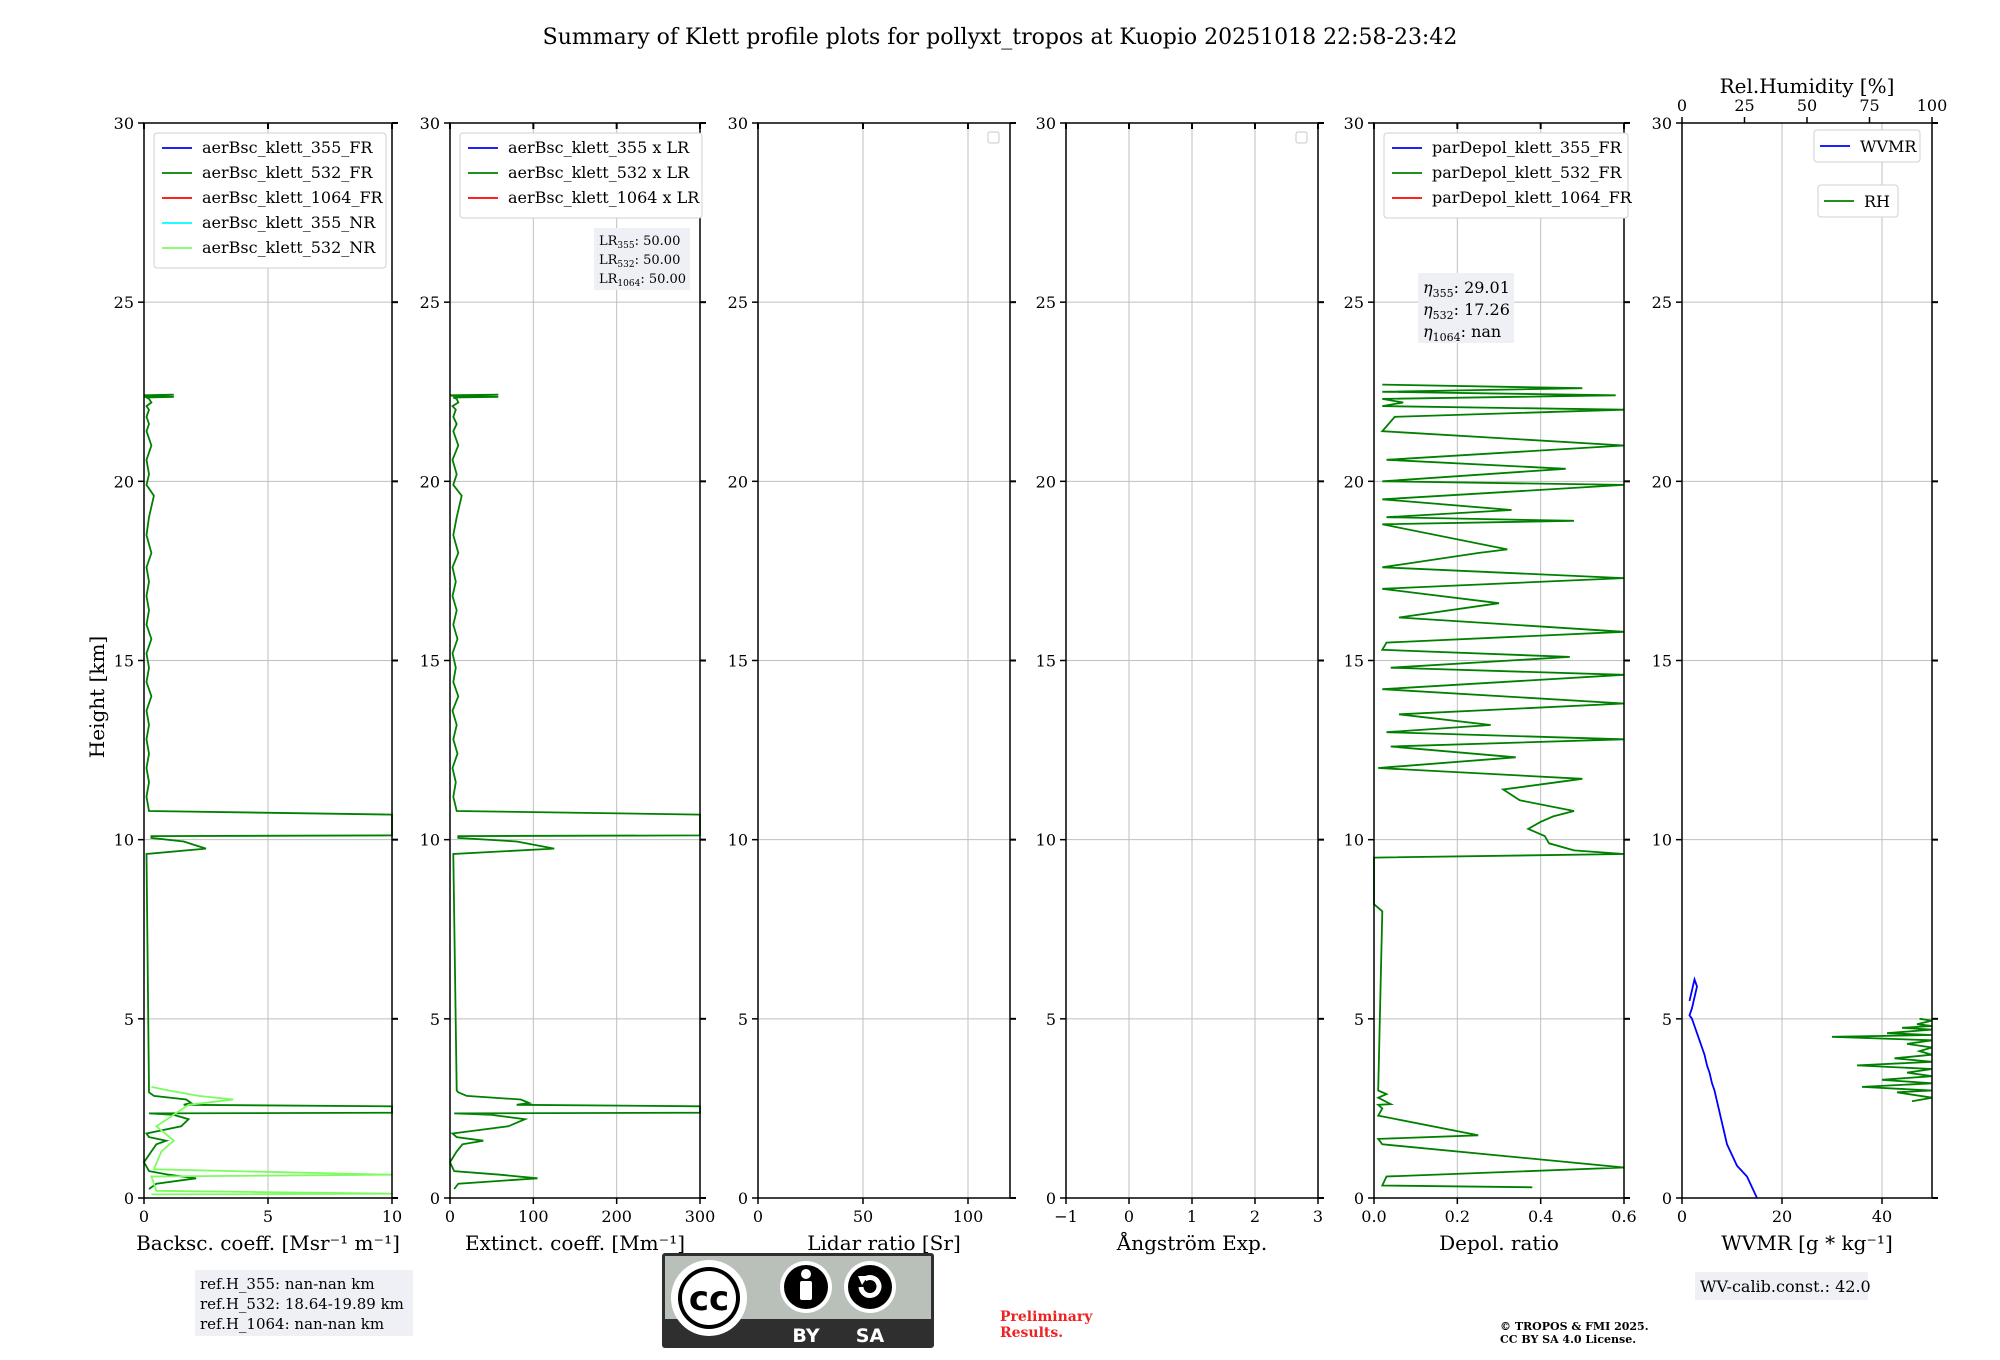  What do you see at coordinates (1723, 1087) in the screenshot?
I see `wvmr-series-WVMR` at bounding box center [1723, 1087].